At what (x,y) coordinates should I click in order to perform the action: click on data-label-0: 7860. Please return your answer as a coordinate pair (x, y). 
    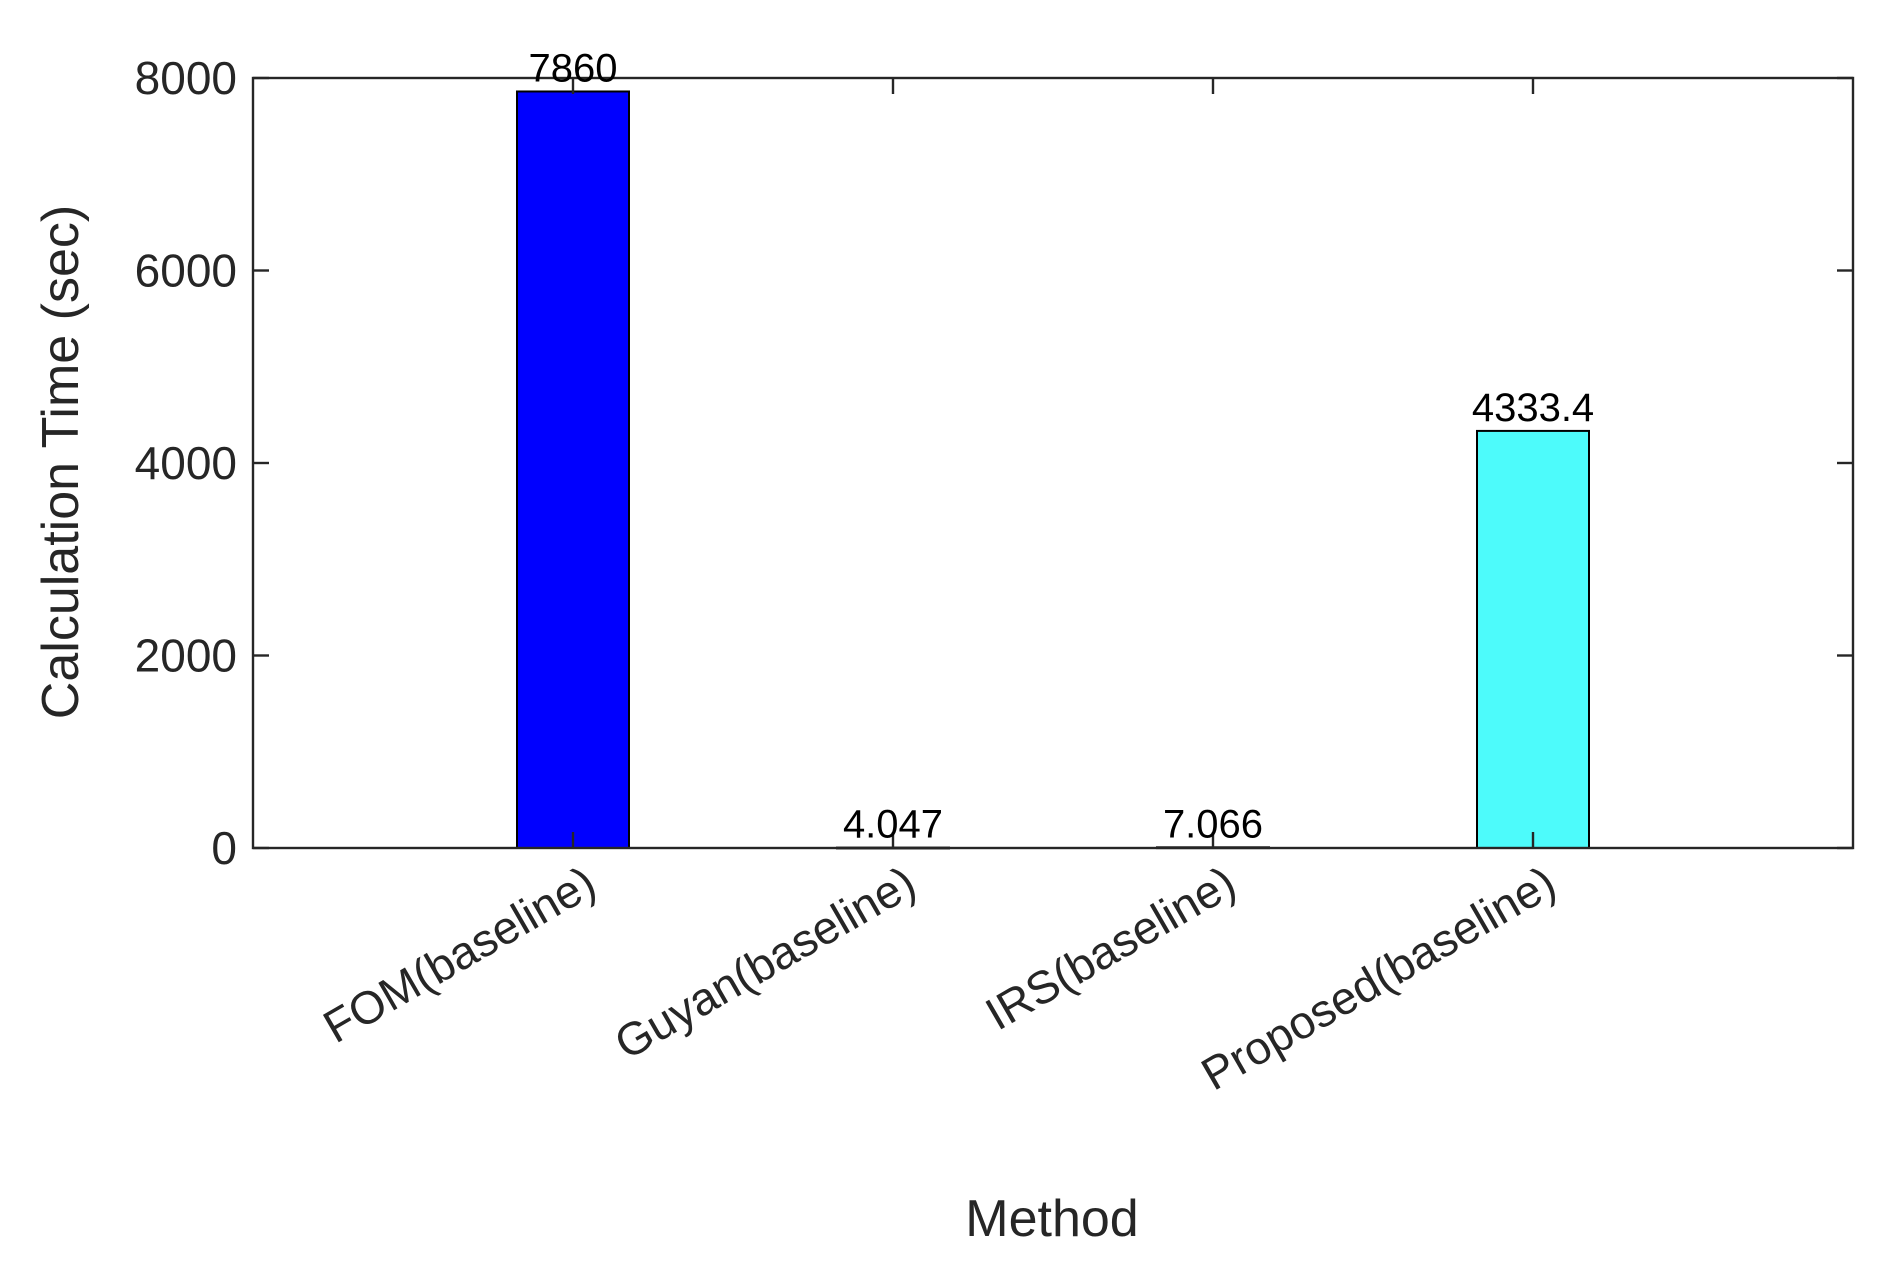
    Looking at the image, I should click on (573, 68).